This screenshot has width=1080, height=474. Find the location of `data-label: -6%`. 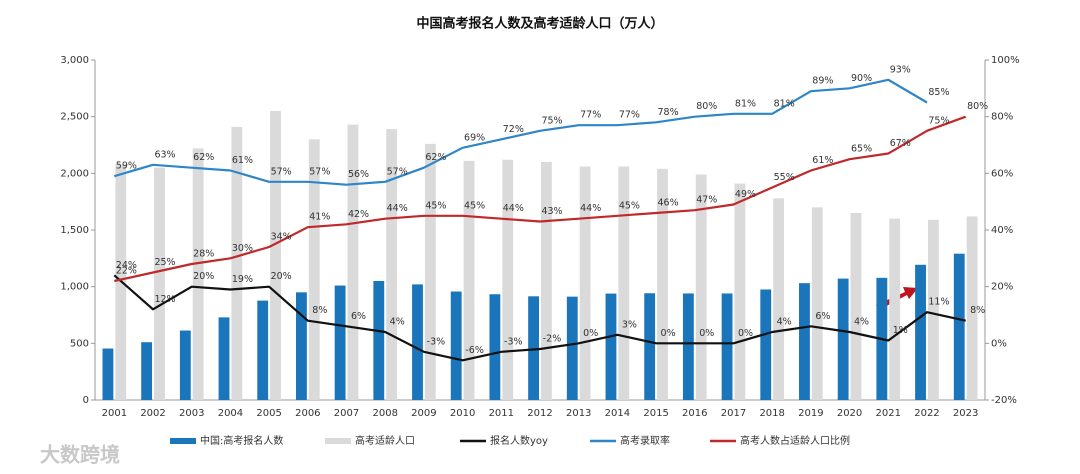

data-label: -6% is located at coordinates (474, 350).